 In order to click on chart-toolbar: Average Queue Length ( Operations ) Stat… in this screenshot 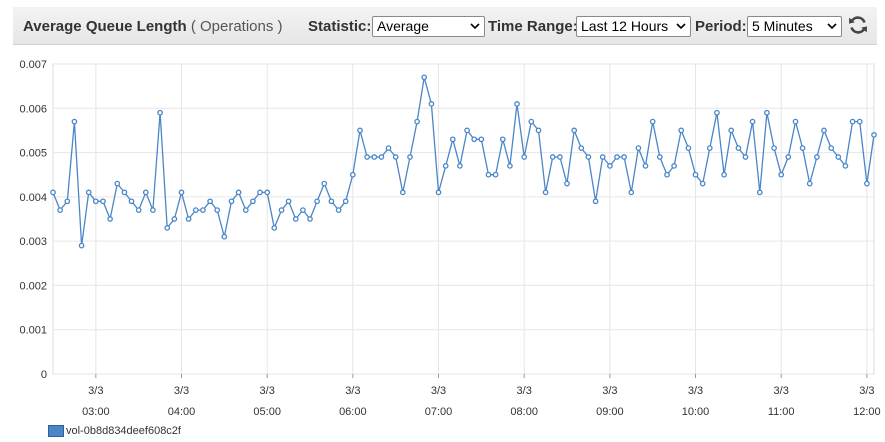, I will do `click(445, 26)`.